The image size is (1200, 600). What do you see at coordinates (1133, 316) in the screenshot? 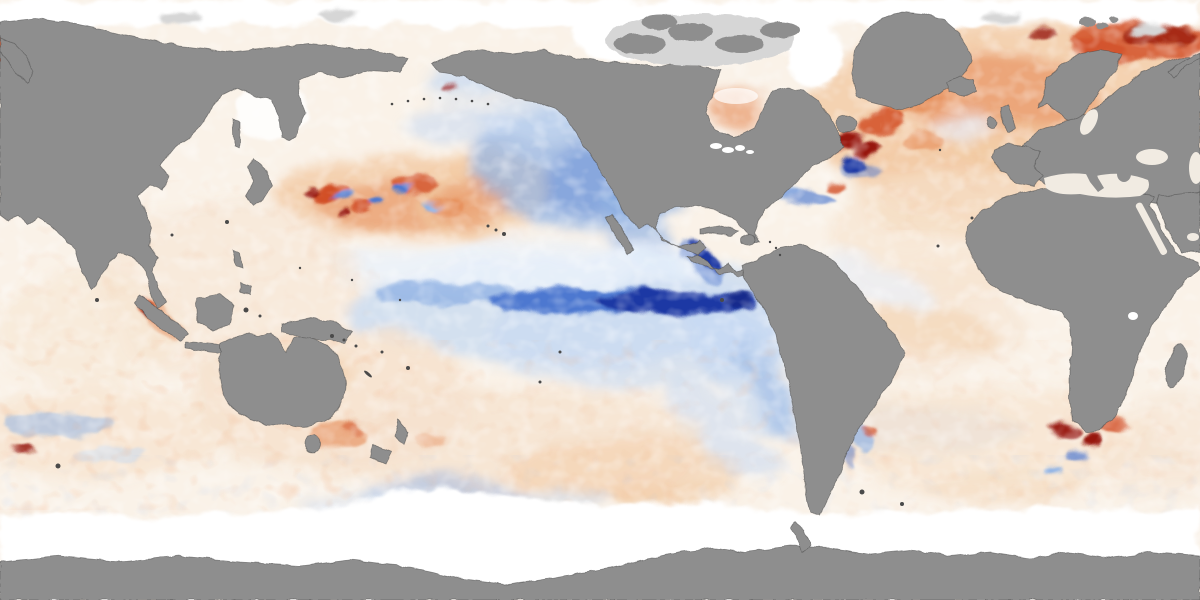
I see `lake-victoria` at bounding box center [1133, 316].